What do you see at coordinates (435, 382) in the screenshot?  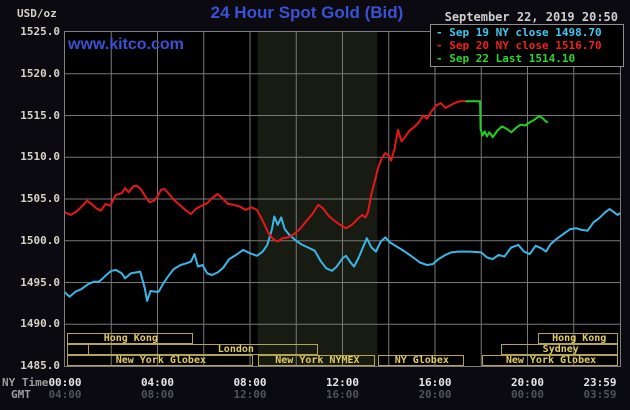 I see `x-axis-tick-ny: 16:00` at bounding box center [435, 382].